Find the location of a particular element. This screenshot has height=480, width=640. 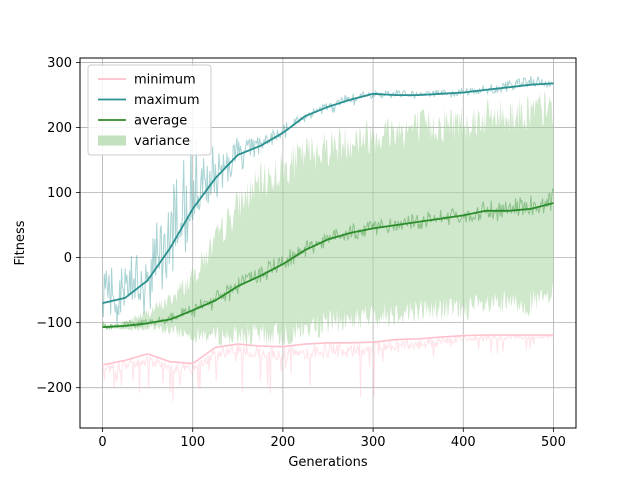

x-tick-label: 200 is located at coordinates (282, 442).